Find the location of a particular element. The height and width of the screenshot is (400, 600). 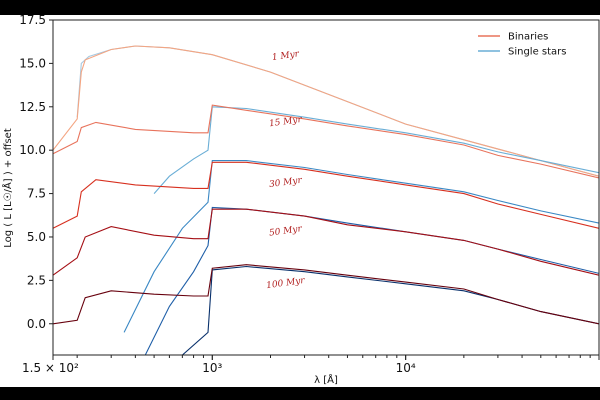

legend-label-0: Binaries is located at coordinates (528, 37).